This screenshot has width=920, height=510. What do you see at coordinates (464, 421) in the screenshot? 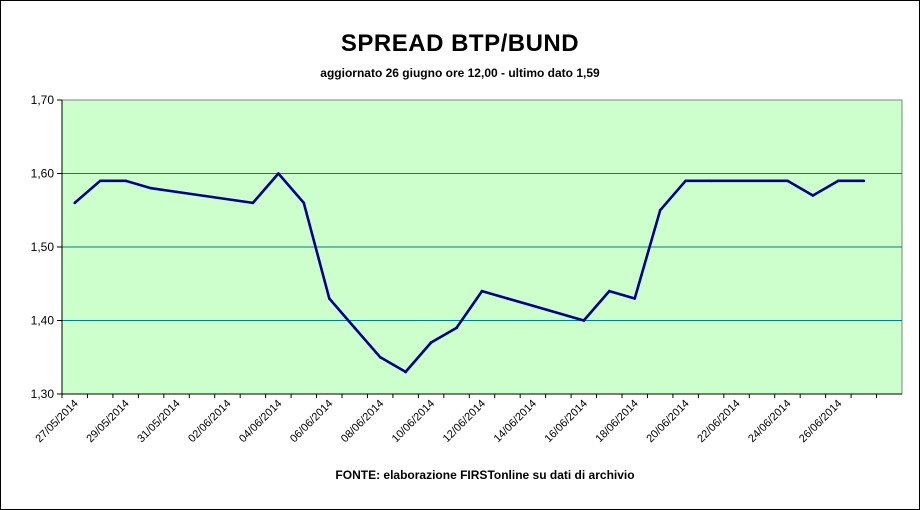
I see `x-tick-label: 12/06/2014` at bounding box center [464, 421].